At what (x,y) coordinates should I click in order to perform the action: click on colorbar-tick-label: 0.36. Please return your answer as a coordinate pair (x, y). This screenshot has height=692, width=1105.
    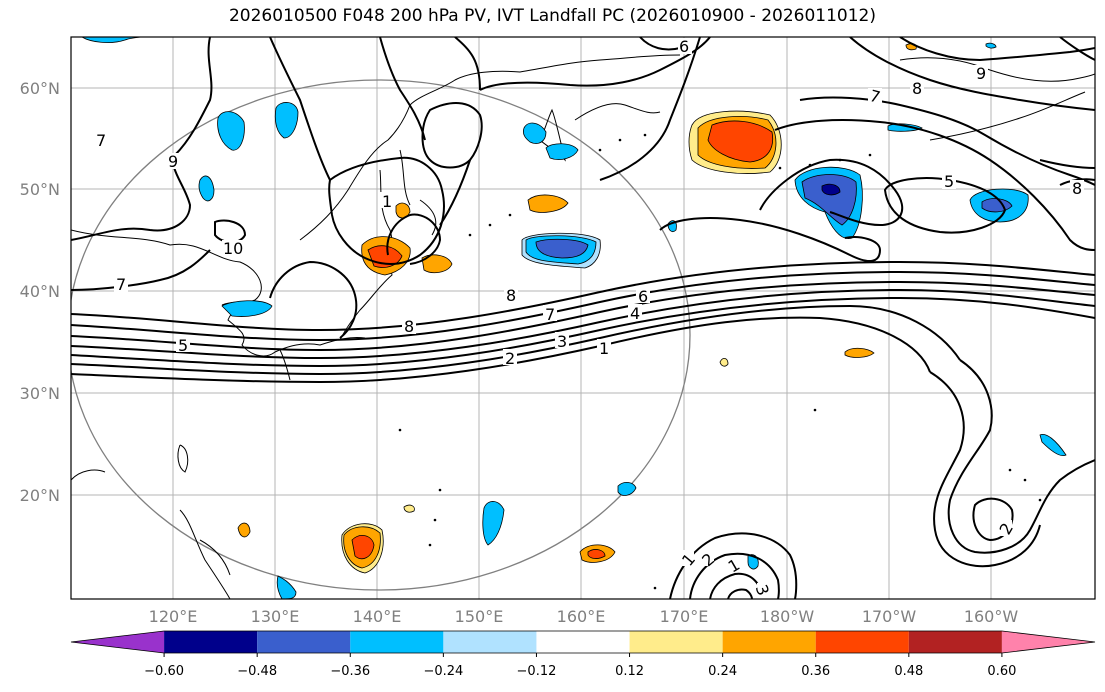
    Looking at the image, I should click on (815, 671).